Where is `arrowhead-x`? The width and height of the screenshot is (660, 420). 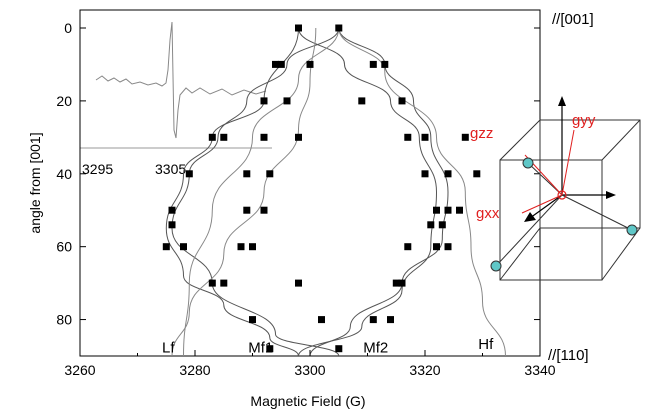 arrowhead-x is located at coordinates (611, 195).